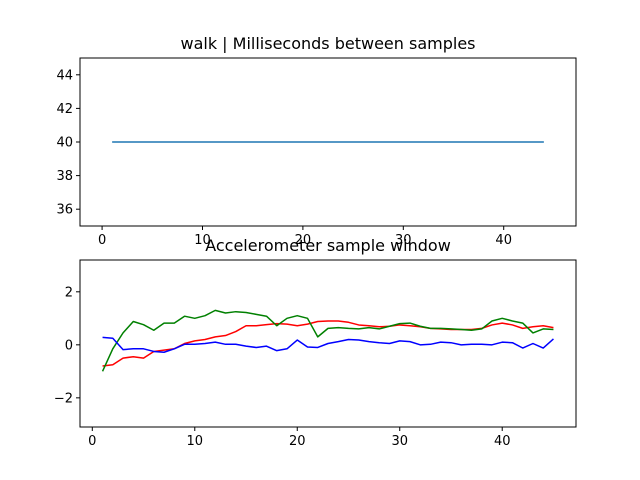 The width and height of the screenshot is (640, 480). Describe the element at coordinates (328, 245) in the screenshot. I see `chart-title: Accelerometer sample window` at that location.